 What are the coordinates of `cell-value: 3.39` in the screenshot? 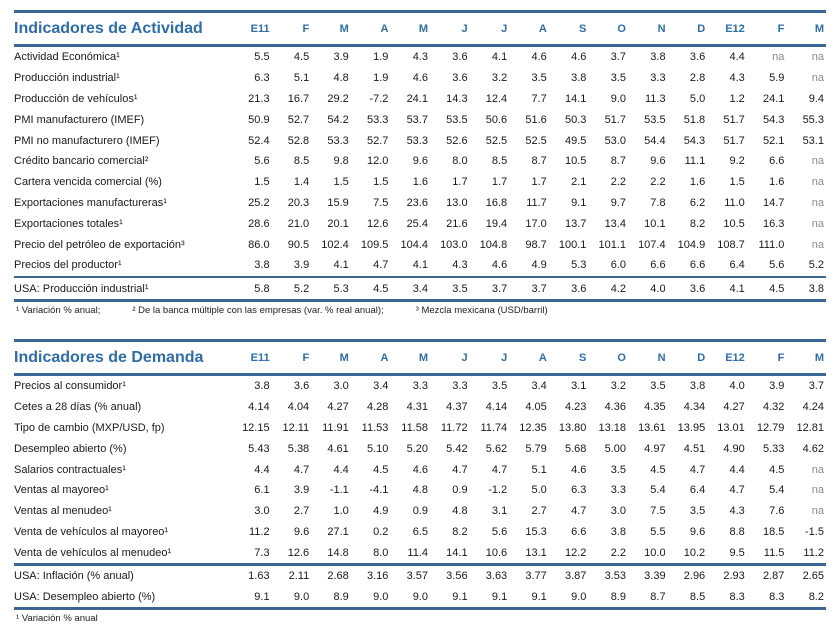 It's located at (655, 576).